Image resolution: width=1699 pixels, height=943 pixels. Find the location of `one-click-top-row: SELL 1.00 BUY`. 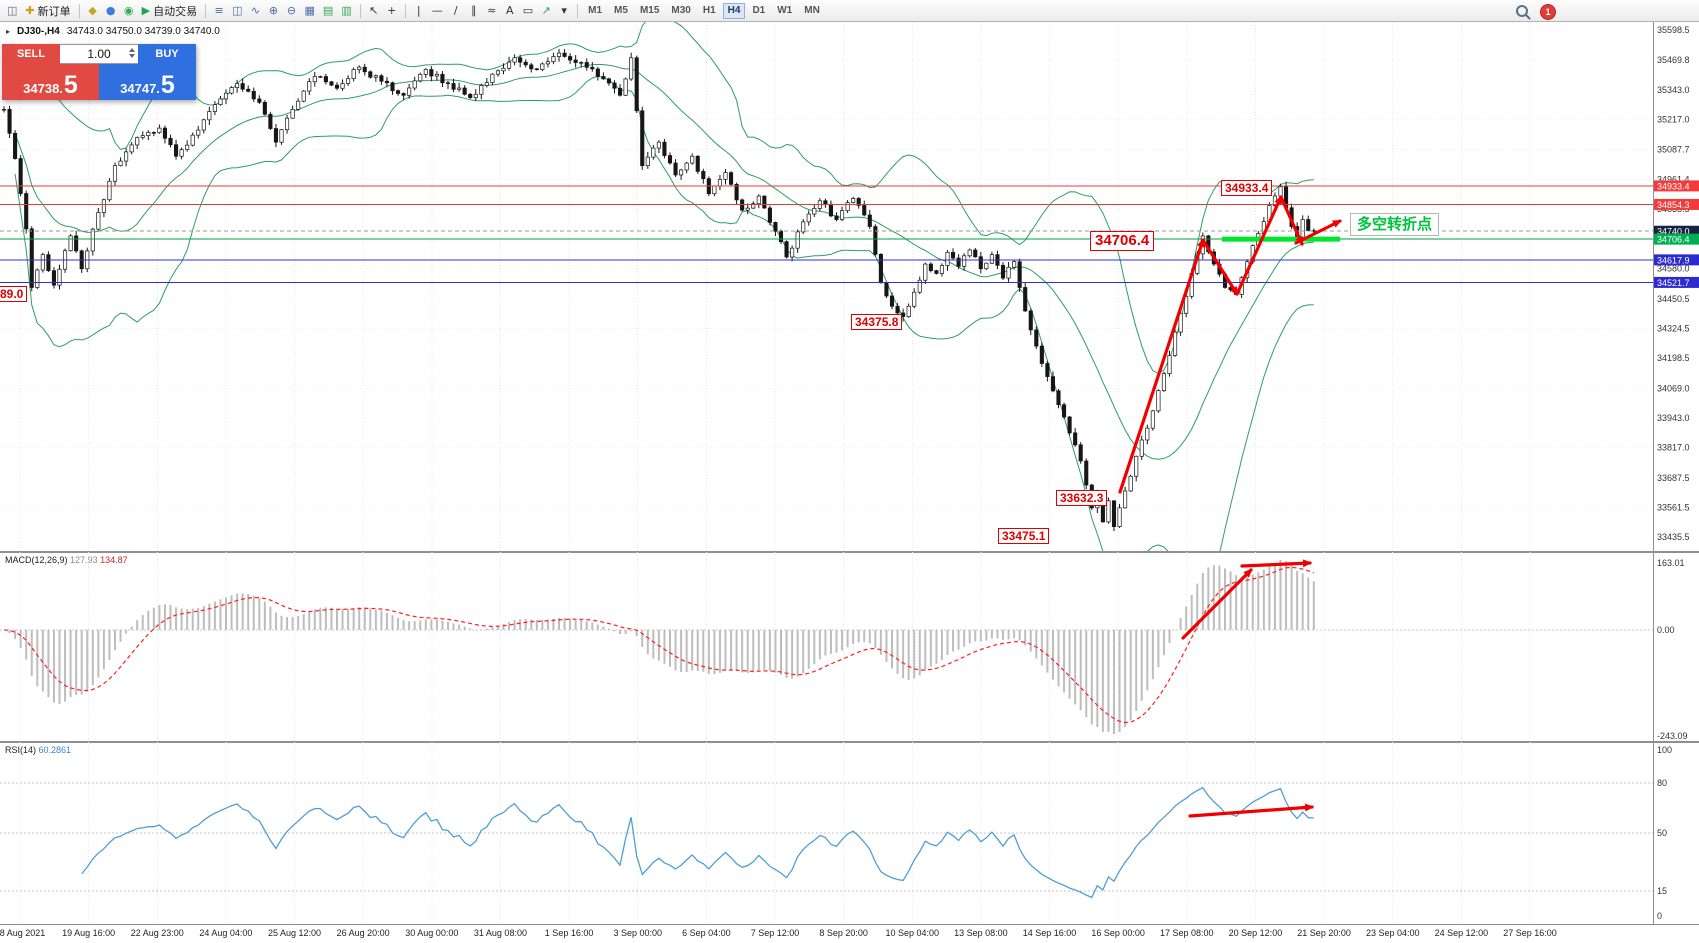

one-click-top-row: SELL 1.00 BUY is located at coordinates (99, 54).